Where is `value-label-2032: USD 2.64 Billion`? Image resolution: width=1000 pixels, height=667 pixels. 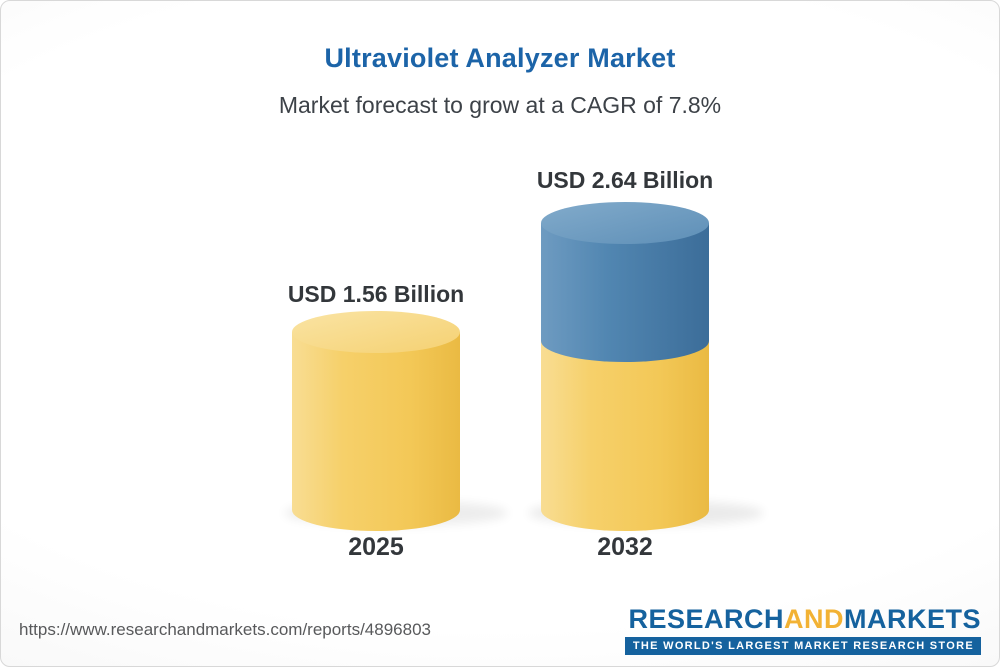
value-label-2032: USD 2.64 Billion is located at coordinates (625, 180).